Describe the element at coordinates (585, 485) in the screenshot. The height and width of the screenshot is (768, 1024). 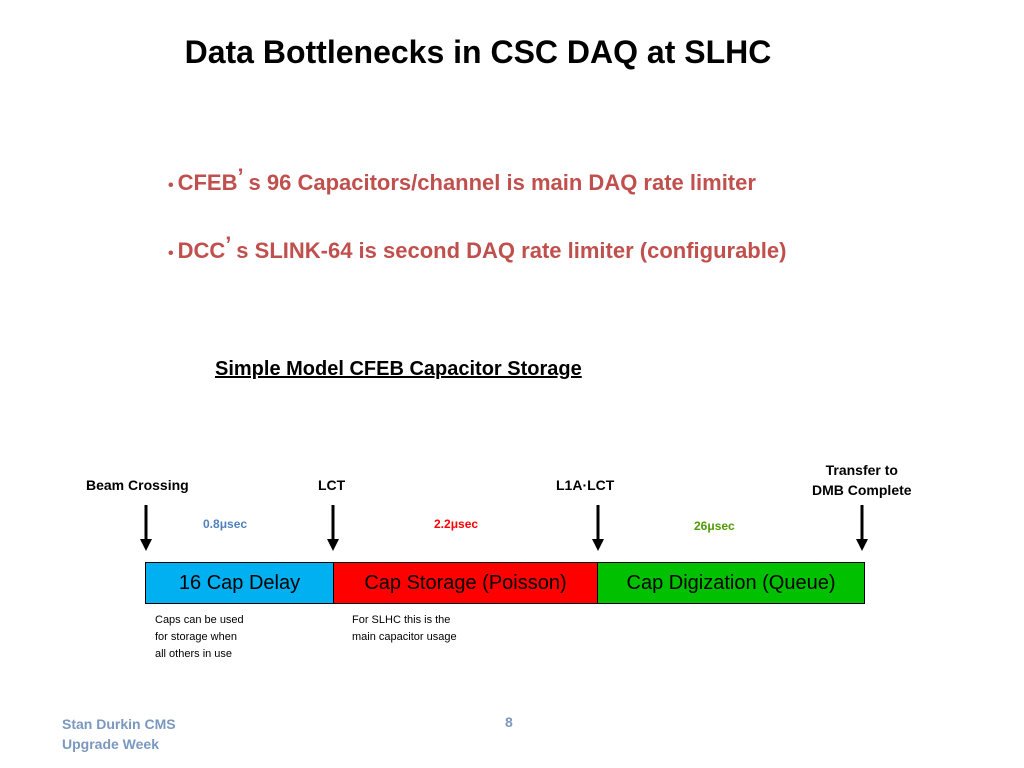
I see `event-l1a-lct: L1A·LCT` at that location.